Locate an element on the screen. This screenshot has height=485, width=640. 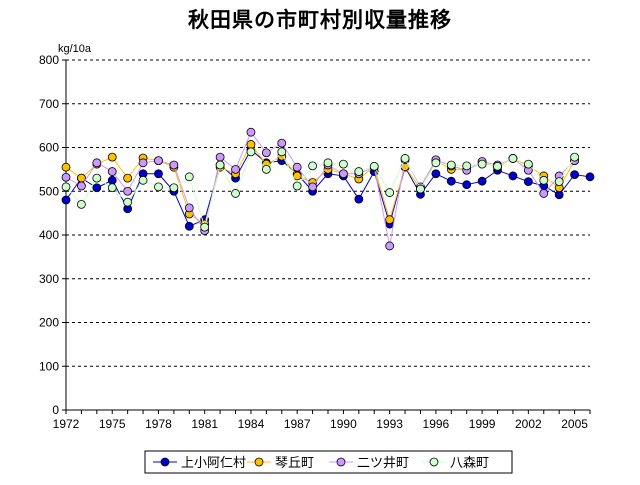
data-point-4-1997 is located at coordinates (451, 165).